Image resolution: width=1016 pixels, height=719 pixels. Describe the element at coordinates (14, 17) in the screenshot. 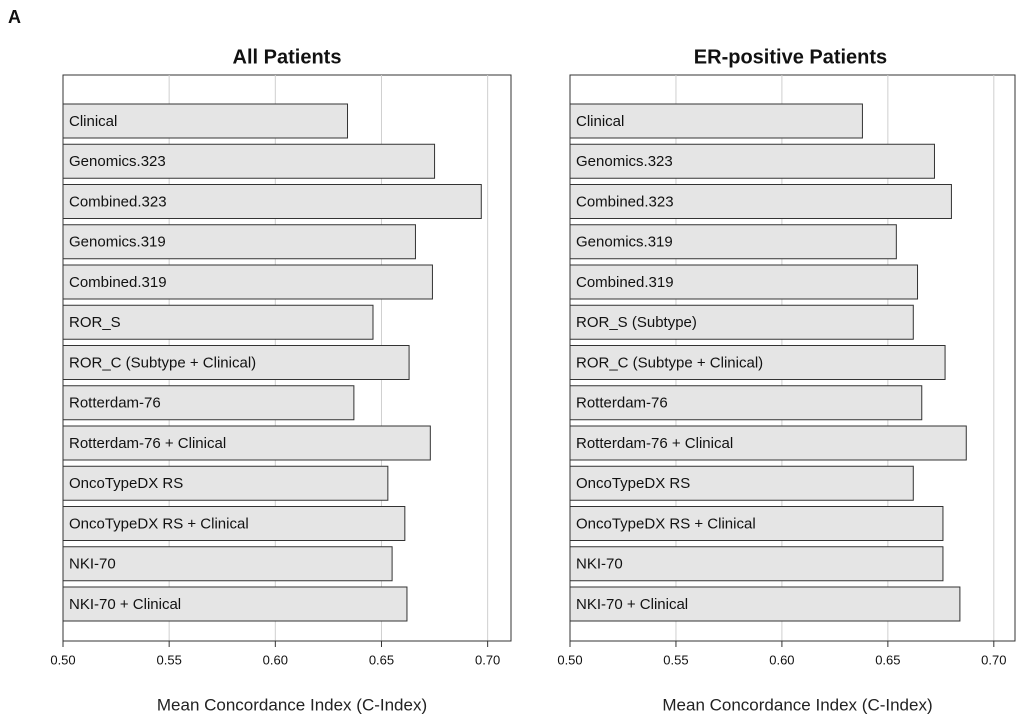

I see `panel-label: A` at that location.